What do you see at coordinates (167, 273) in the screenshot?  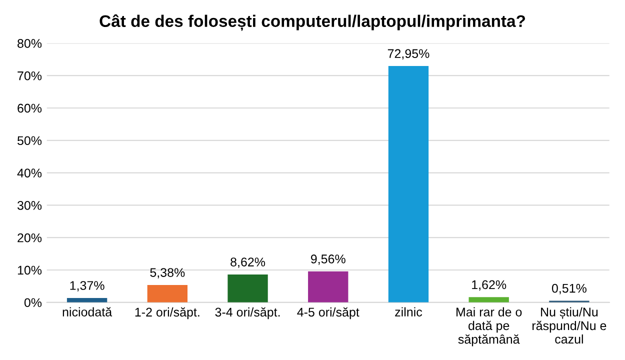 I see `data-label: 5,38%` at bounding box center [167, 273].